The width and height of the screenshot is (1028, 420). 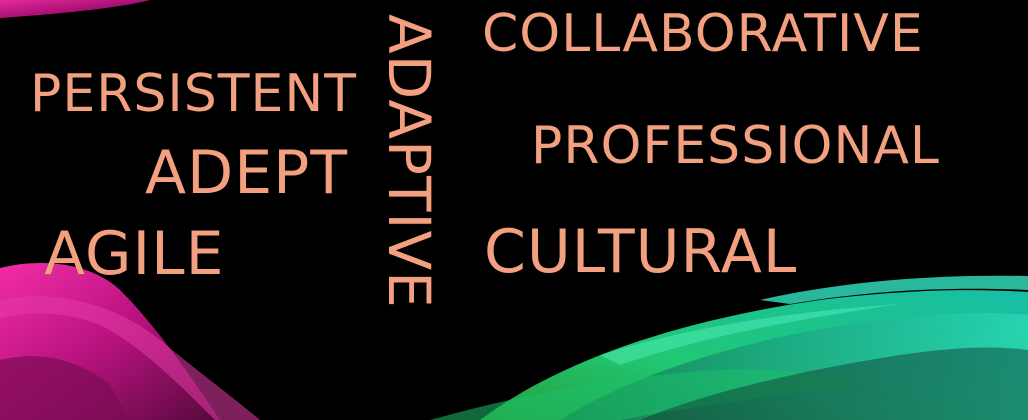 I want to click on word-agile: AGILE, so click(x=134, y=254).